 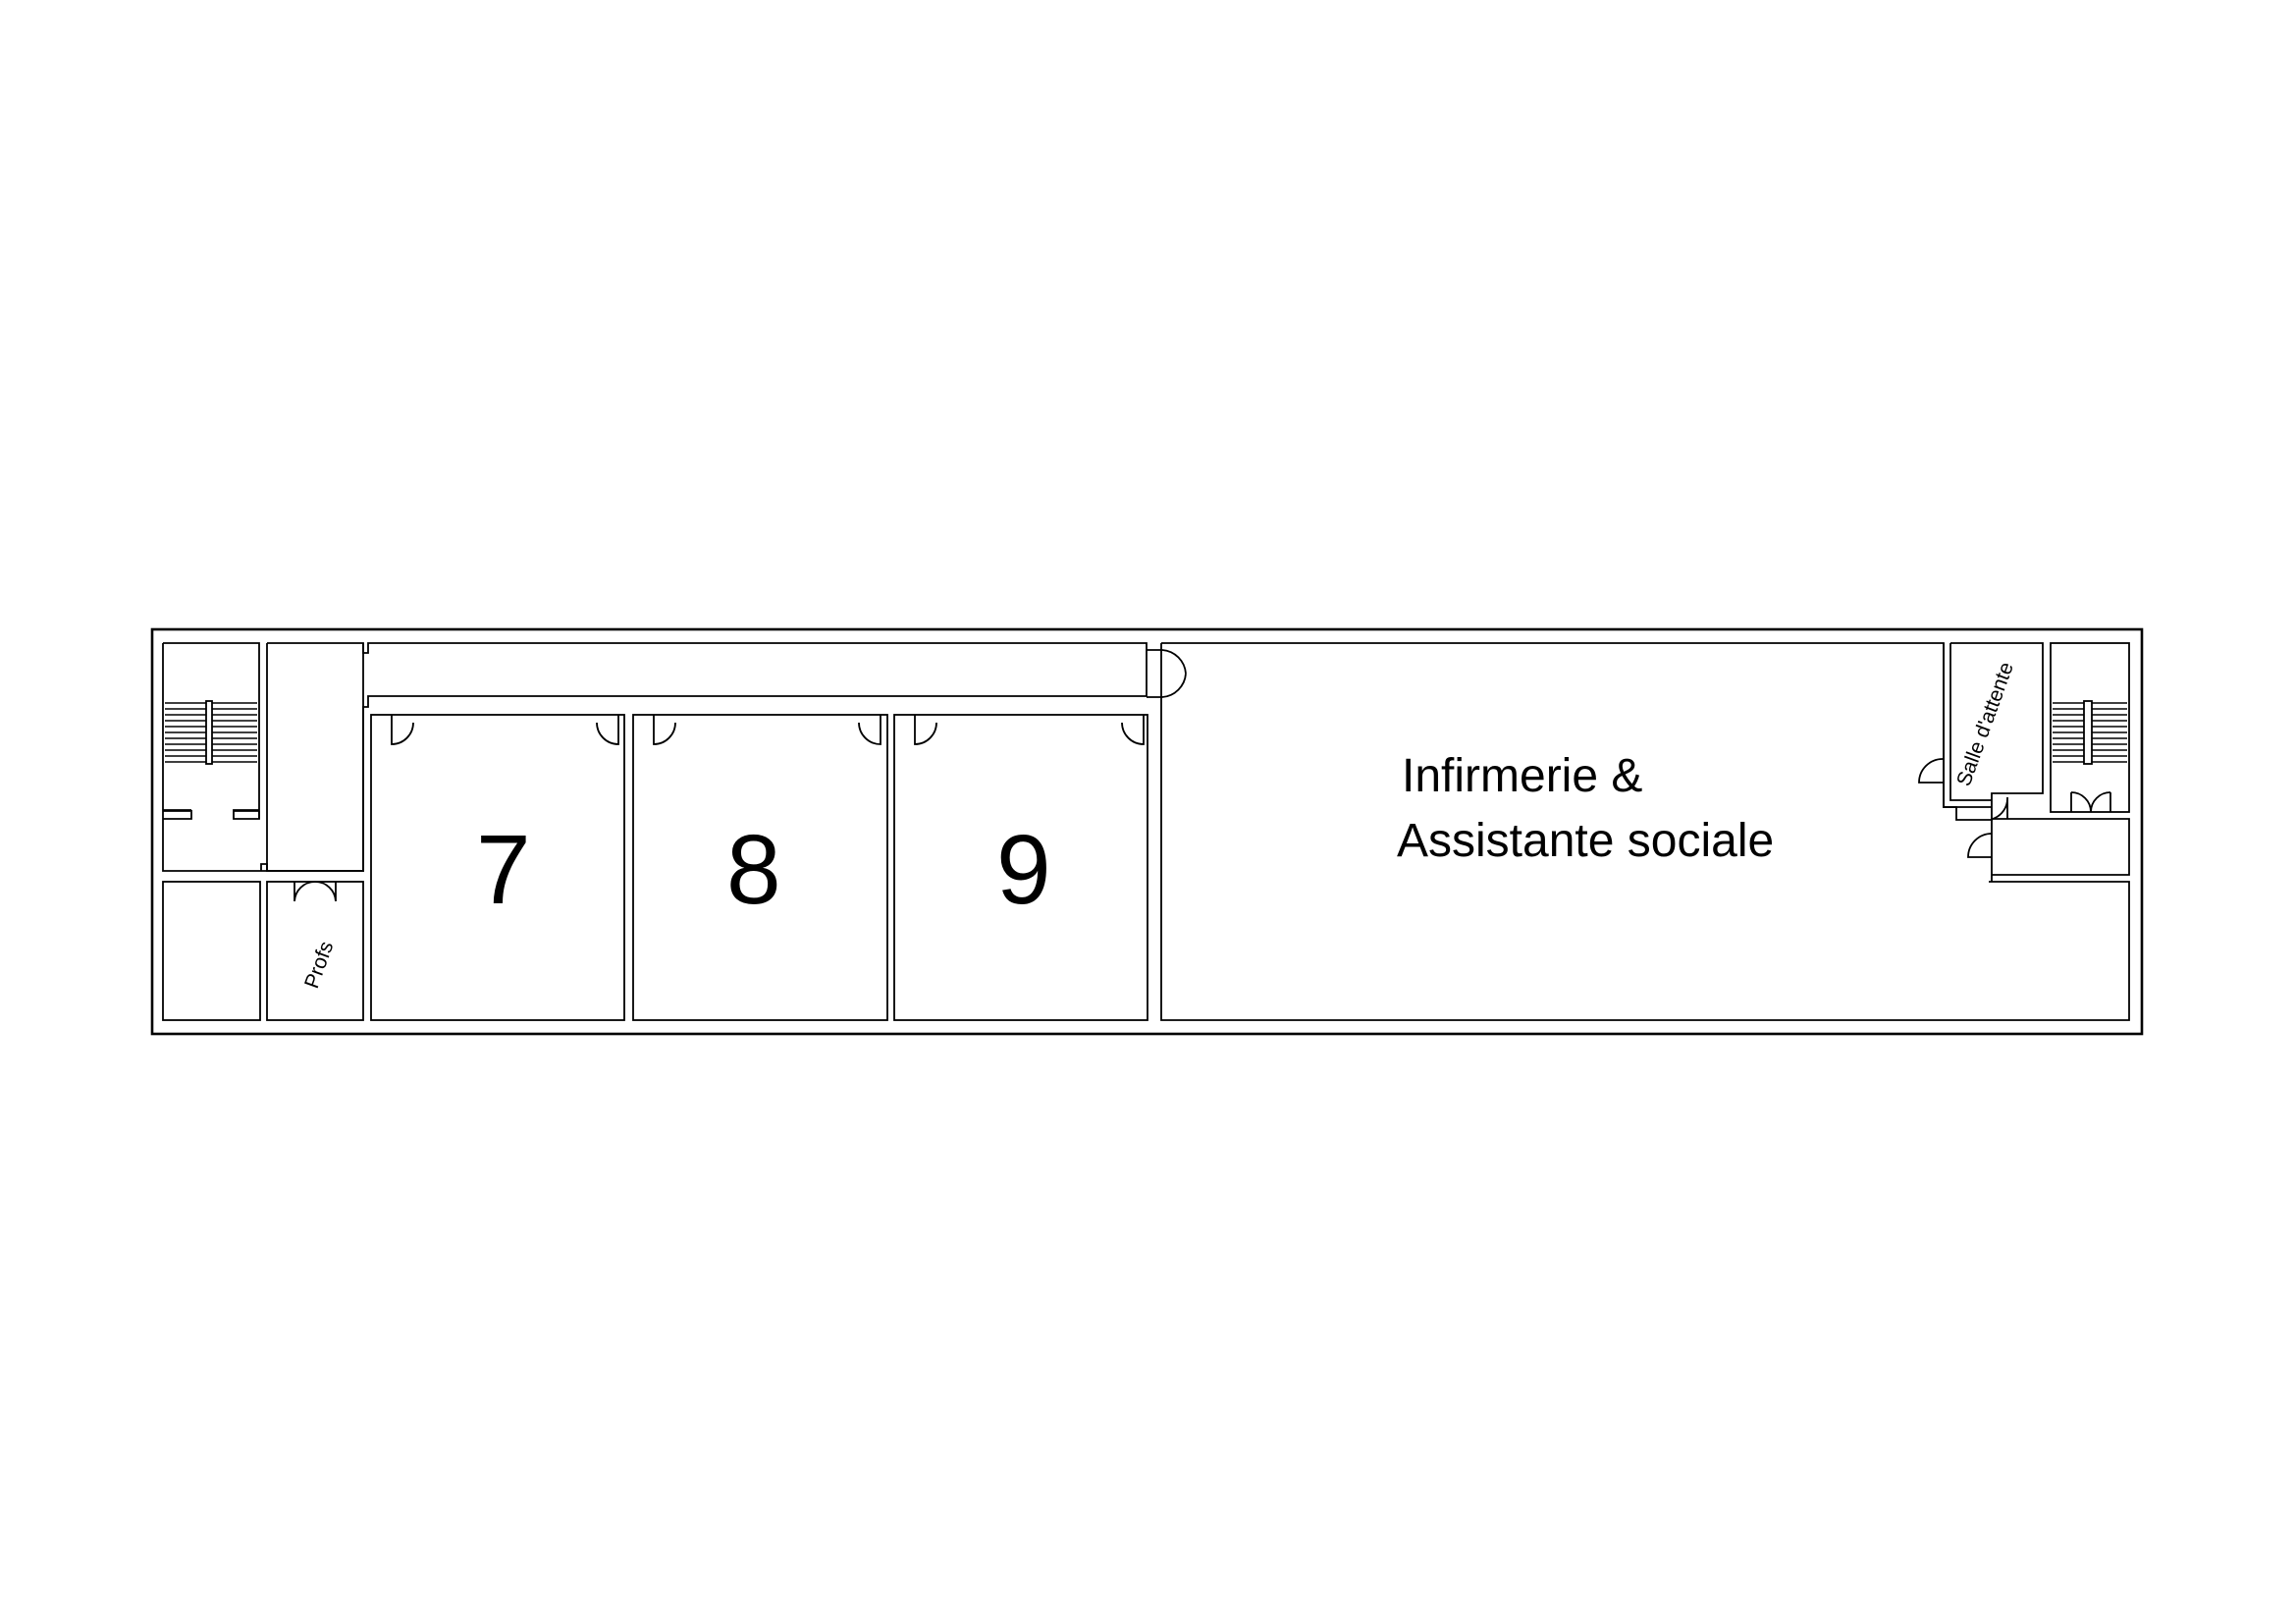 What do you see at coordinates (1522, 776) in the screenshot?
I see `infirmary-label-line1: Infirmerie &` at bounding box center [1522, 776].